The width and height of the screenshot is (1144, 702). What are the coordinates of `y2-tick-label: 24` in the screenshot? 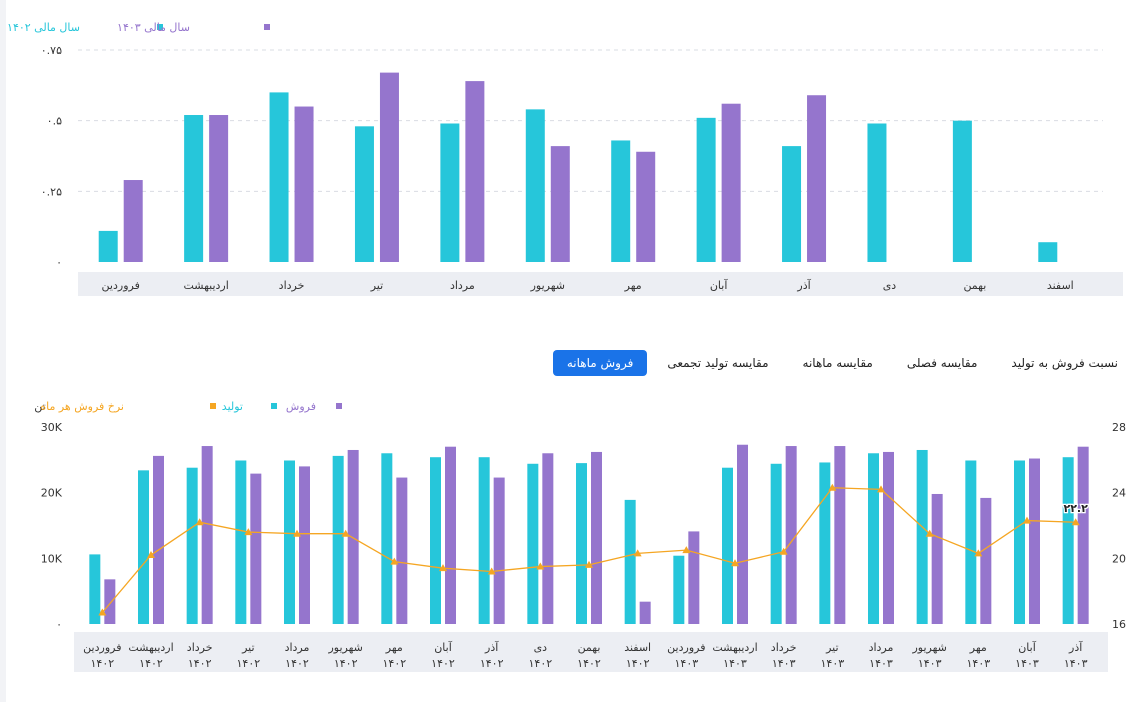 It's located at (1119, 493).